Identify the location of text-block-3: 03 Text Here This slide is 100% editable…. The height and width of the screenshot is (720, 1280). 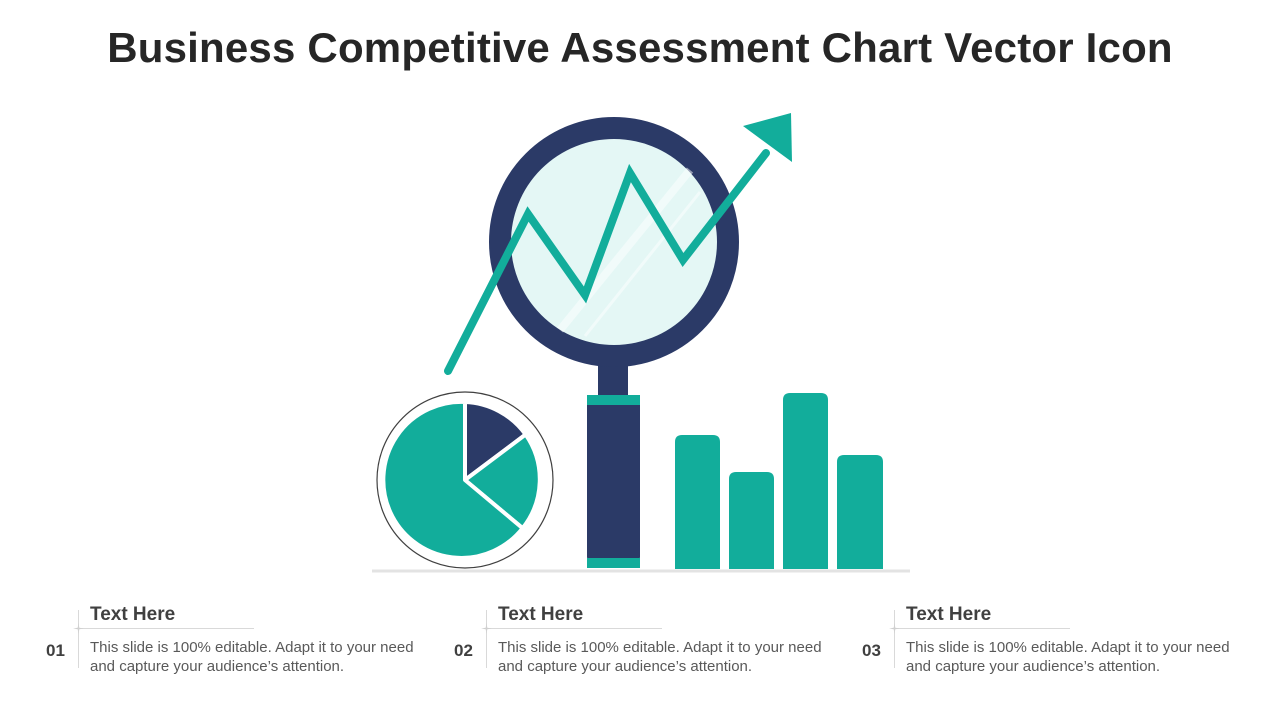
(1052, 640).